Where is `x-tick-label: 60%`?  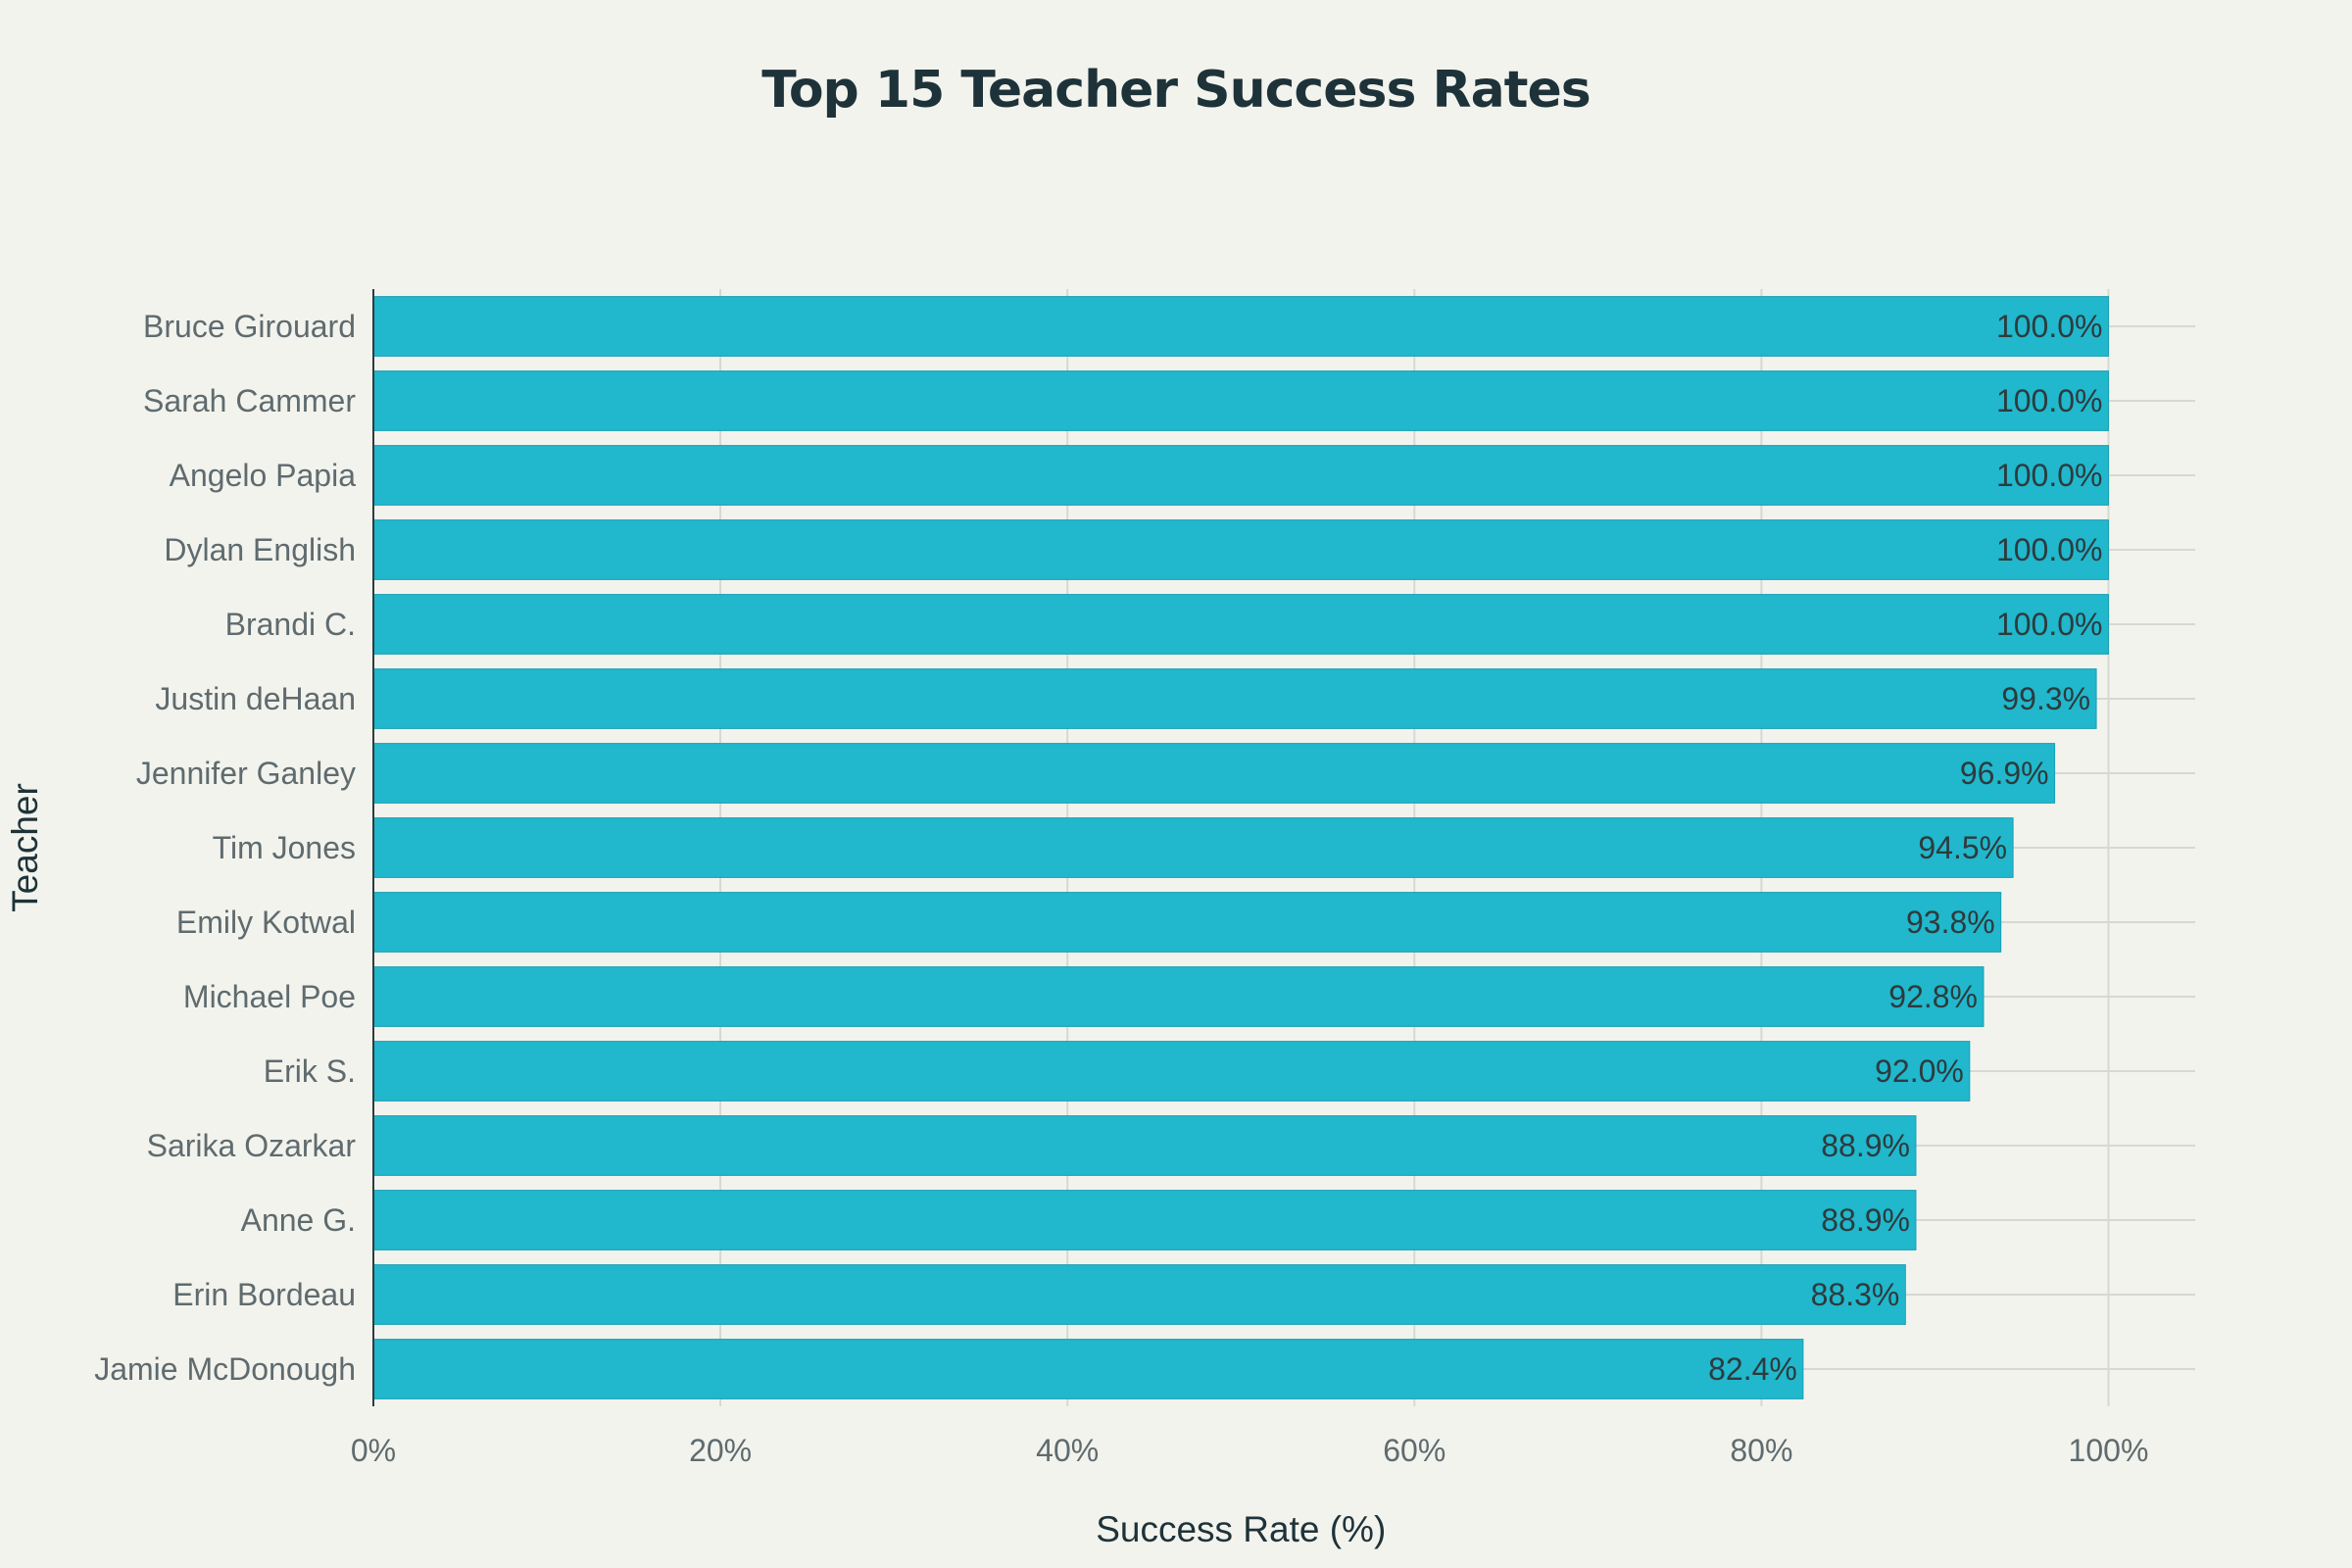
x-tick-label: 60% is located at coordinates (1415, 1450).